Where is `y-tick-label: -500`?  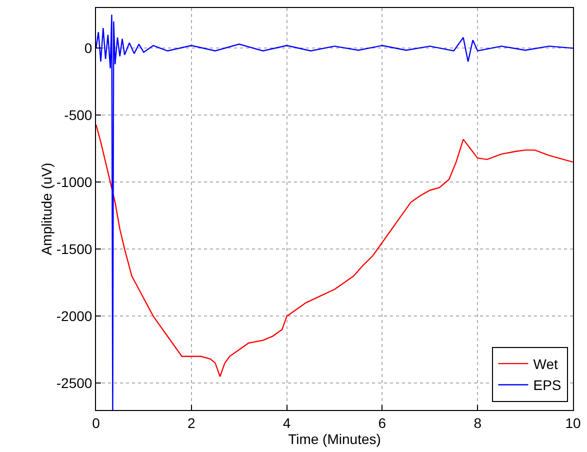 y-tick-label: -500 is located at coordinates (78, 115).